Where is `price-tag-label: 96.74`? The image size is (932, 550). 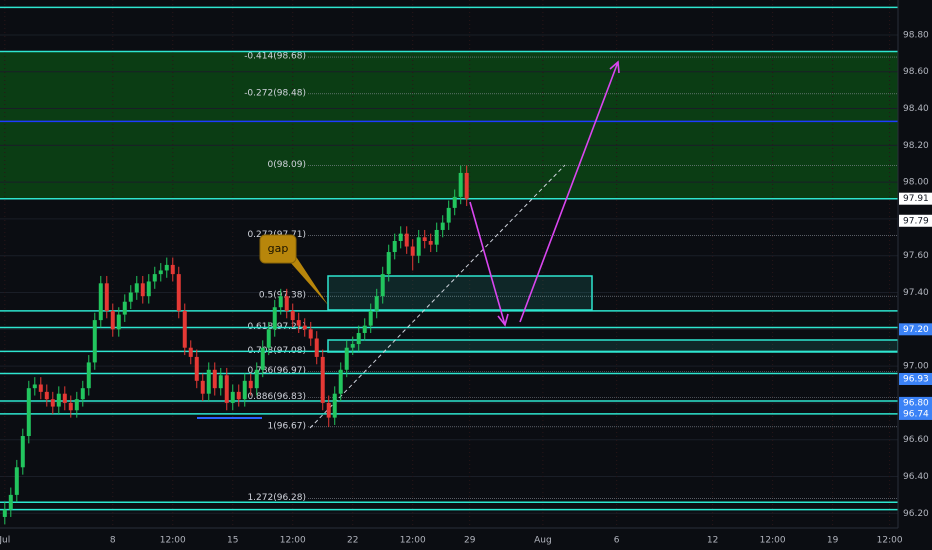
price-tag-label: 96.74 is located at coordinates (916, 414).